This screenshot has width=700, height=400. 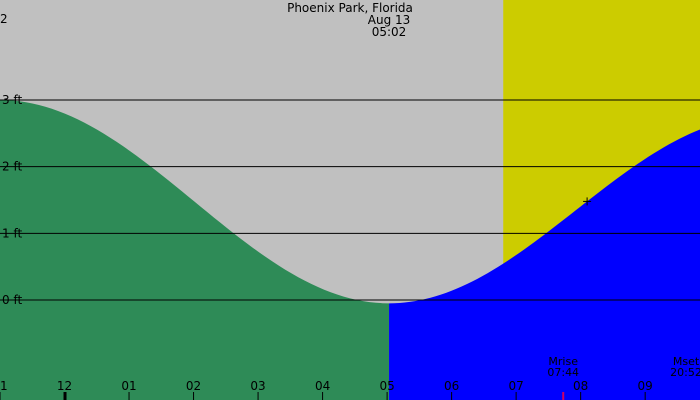 I want to click on midnight-marker, so click(x=65, y=396).